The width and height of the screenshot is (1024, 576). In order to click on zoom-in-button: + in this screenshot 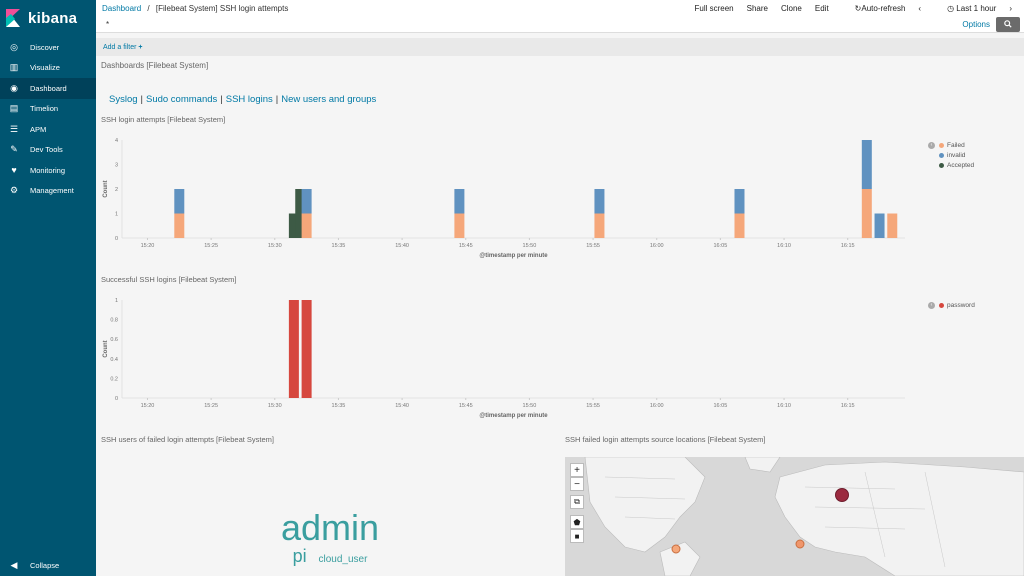, I will do `click(577, 470)`.